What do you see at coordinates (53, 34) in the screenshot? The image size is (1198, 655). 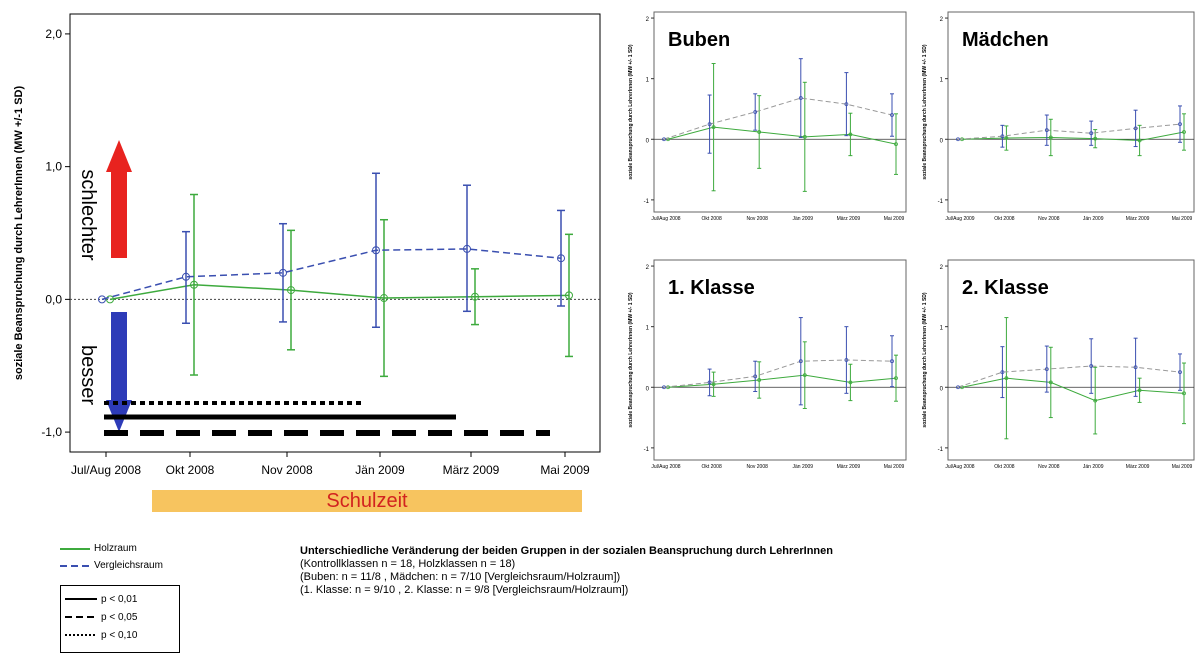 I see `y-tick-label: 2,0` at bounding box center [53, 34].